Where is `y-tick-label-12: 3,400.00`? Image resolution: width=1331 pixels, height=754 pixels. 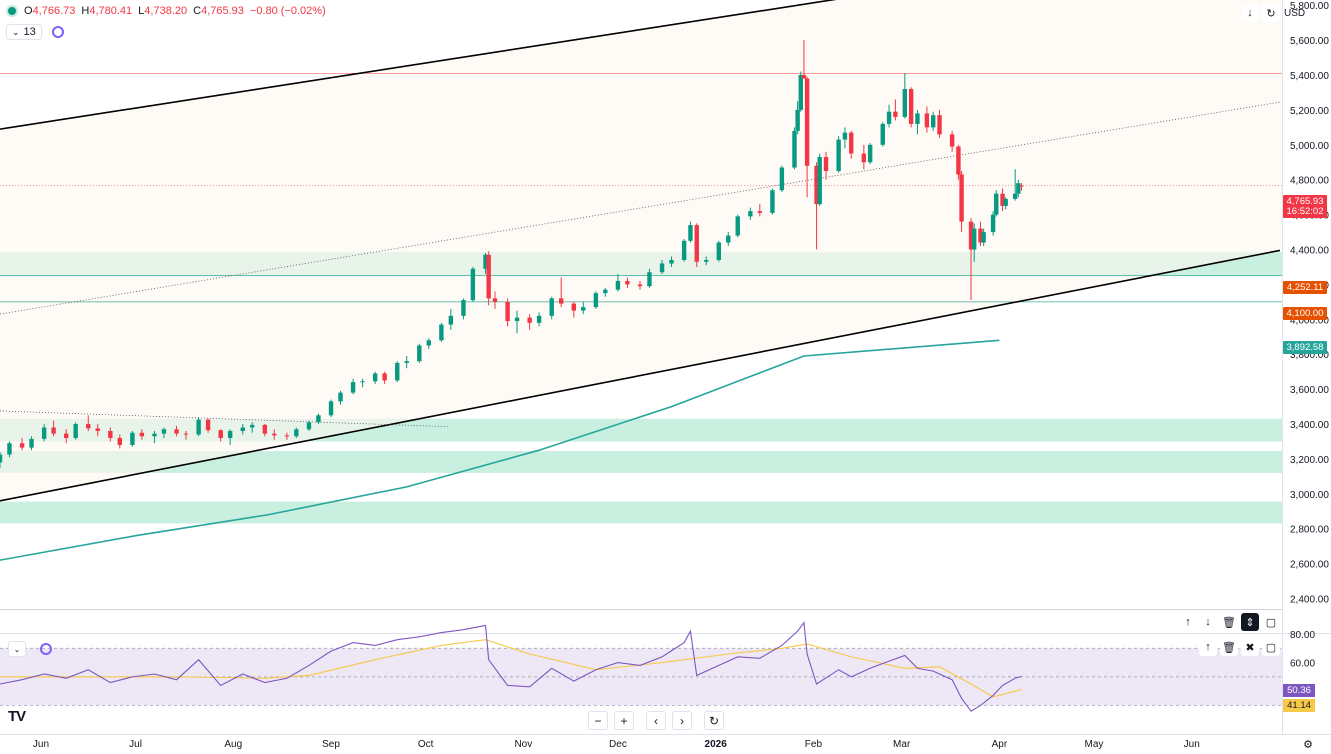 y-tick-label-12: 3,400.00 is located at coordinates (1309, 425).